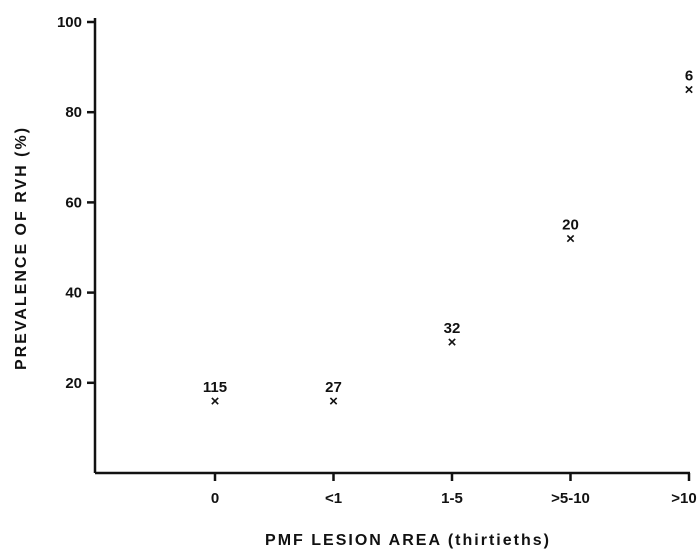 The image size is (698, 550). What do you see at coordinates (570, 224) in the screenshot?
I see `data-point-label: 20` at bounding box center [570, 224].